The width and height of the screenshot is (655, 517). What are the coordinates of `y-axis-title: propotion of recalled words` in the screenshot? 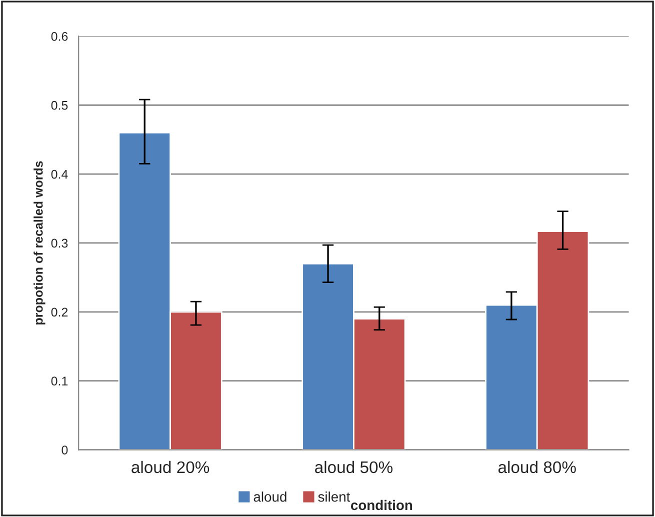 It's located at (40, 242).